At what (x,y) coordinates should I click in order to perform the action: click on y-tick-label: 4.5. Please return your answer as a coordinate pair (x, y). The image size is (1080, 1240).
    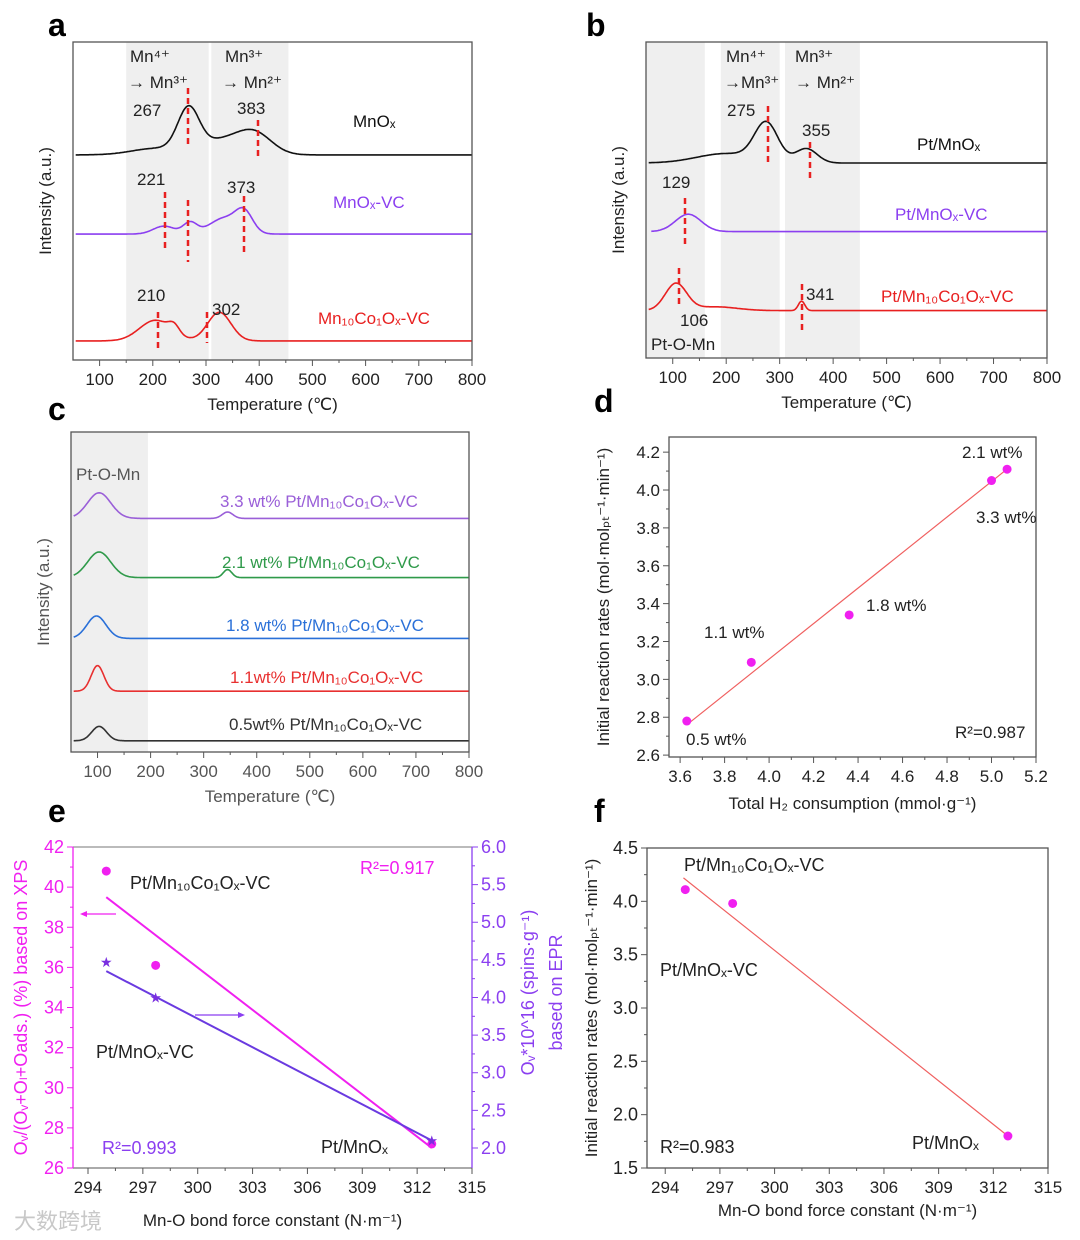
    Looking at the image, I should click on (493, 960).